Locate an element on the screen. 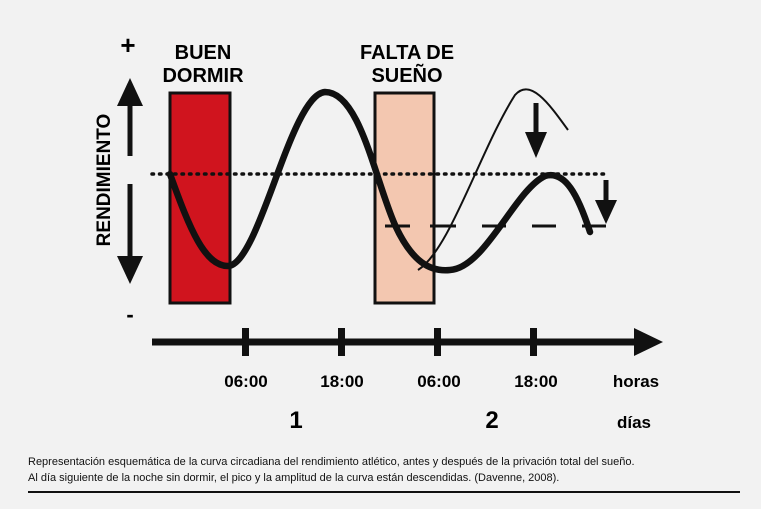 The width and height of the screenshot is (761, 509). good-sleep-title-line1: BUEN is located at coordinates (203, 53).